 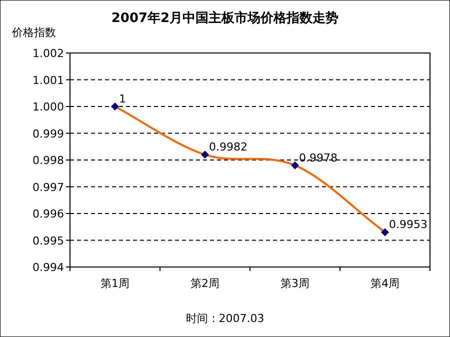 What do you see at coordinates (48, 53) in the screenshot?
I see `y-tick-label: 1.002` at bounding box center [48, 53].